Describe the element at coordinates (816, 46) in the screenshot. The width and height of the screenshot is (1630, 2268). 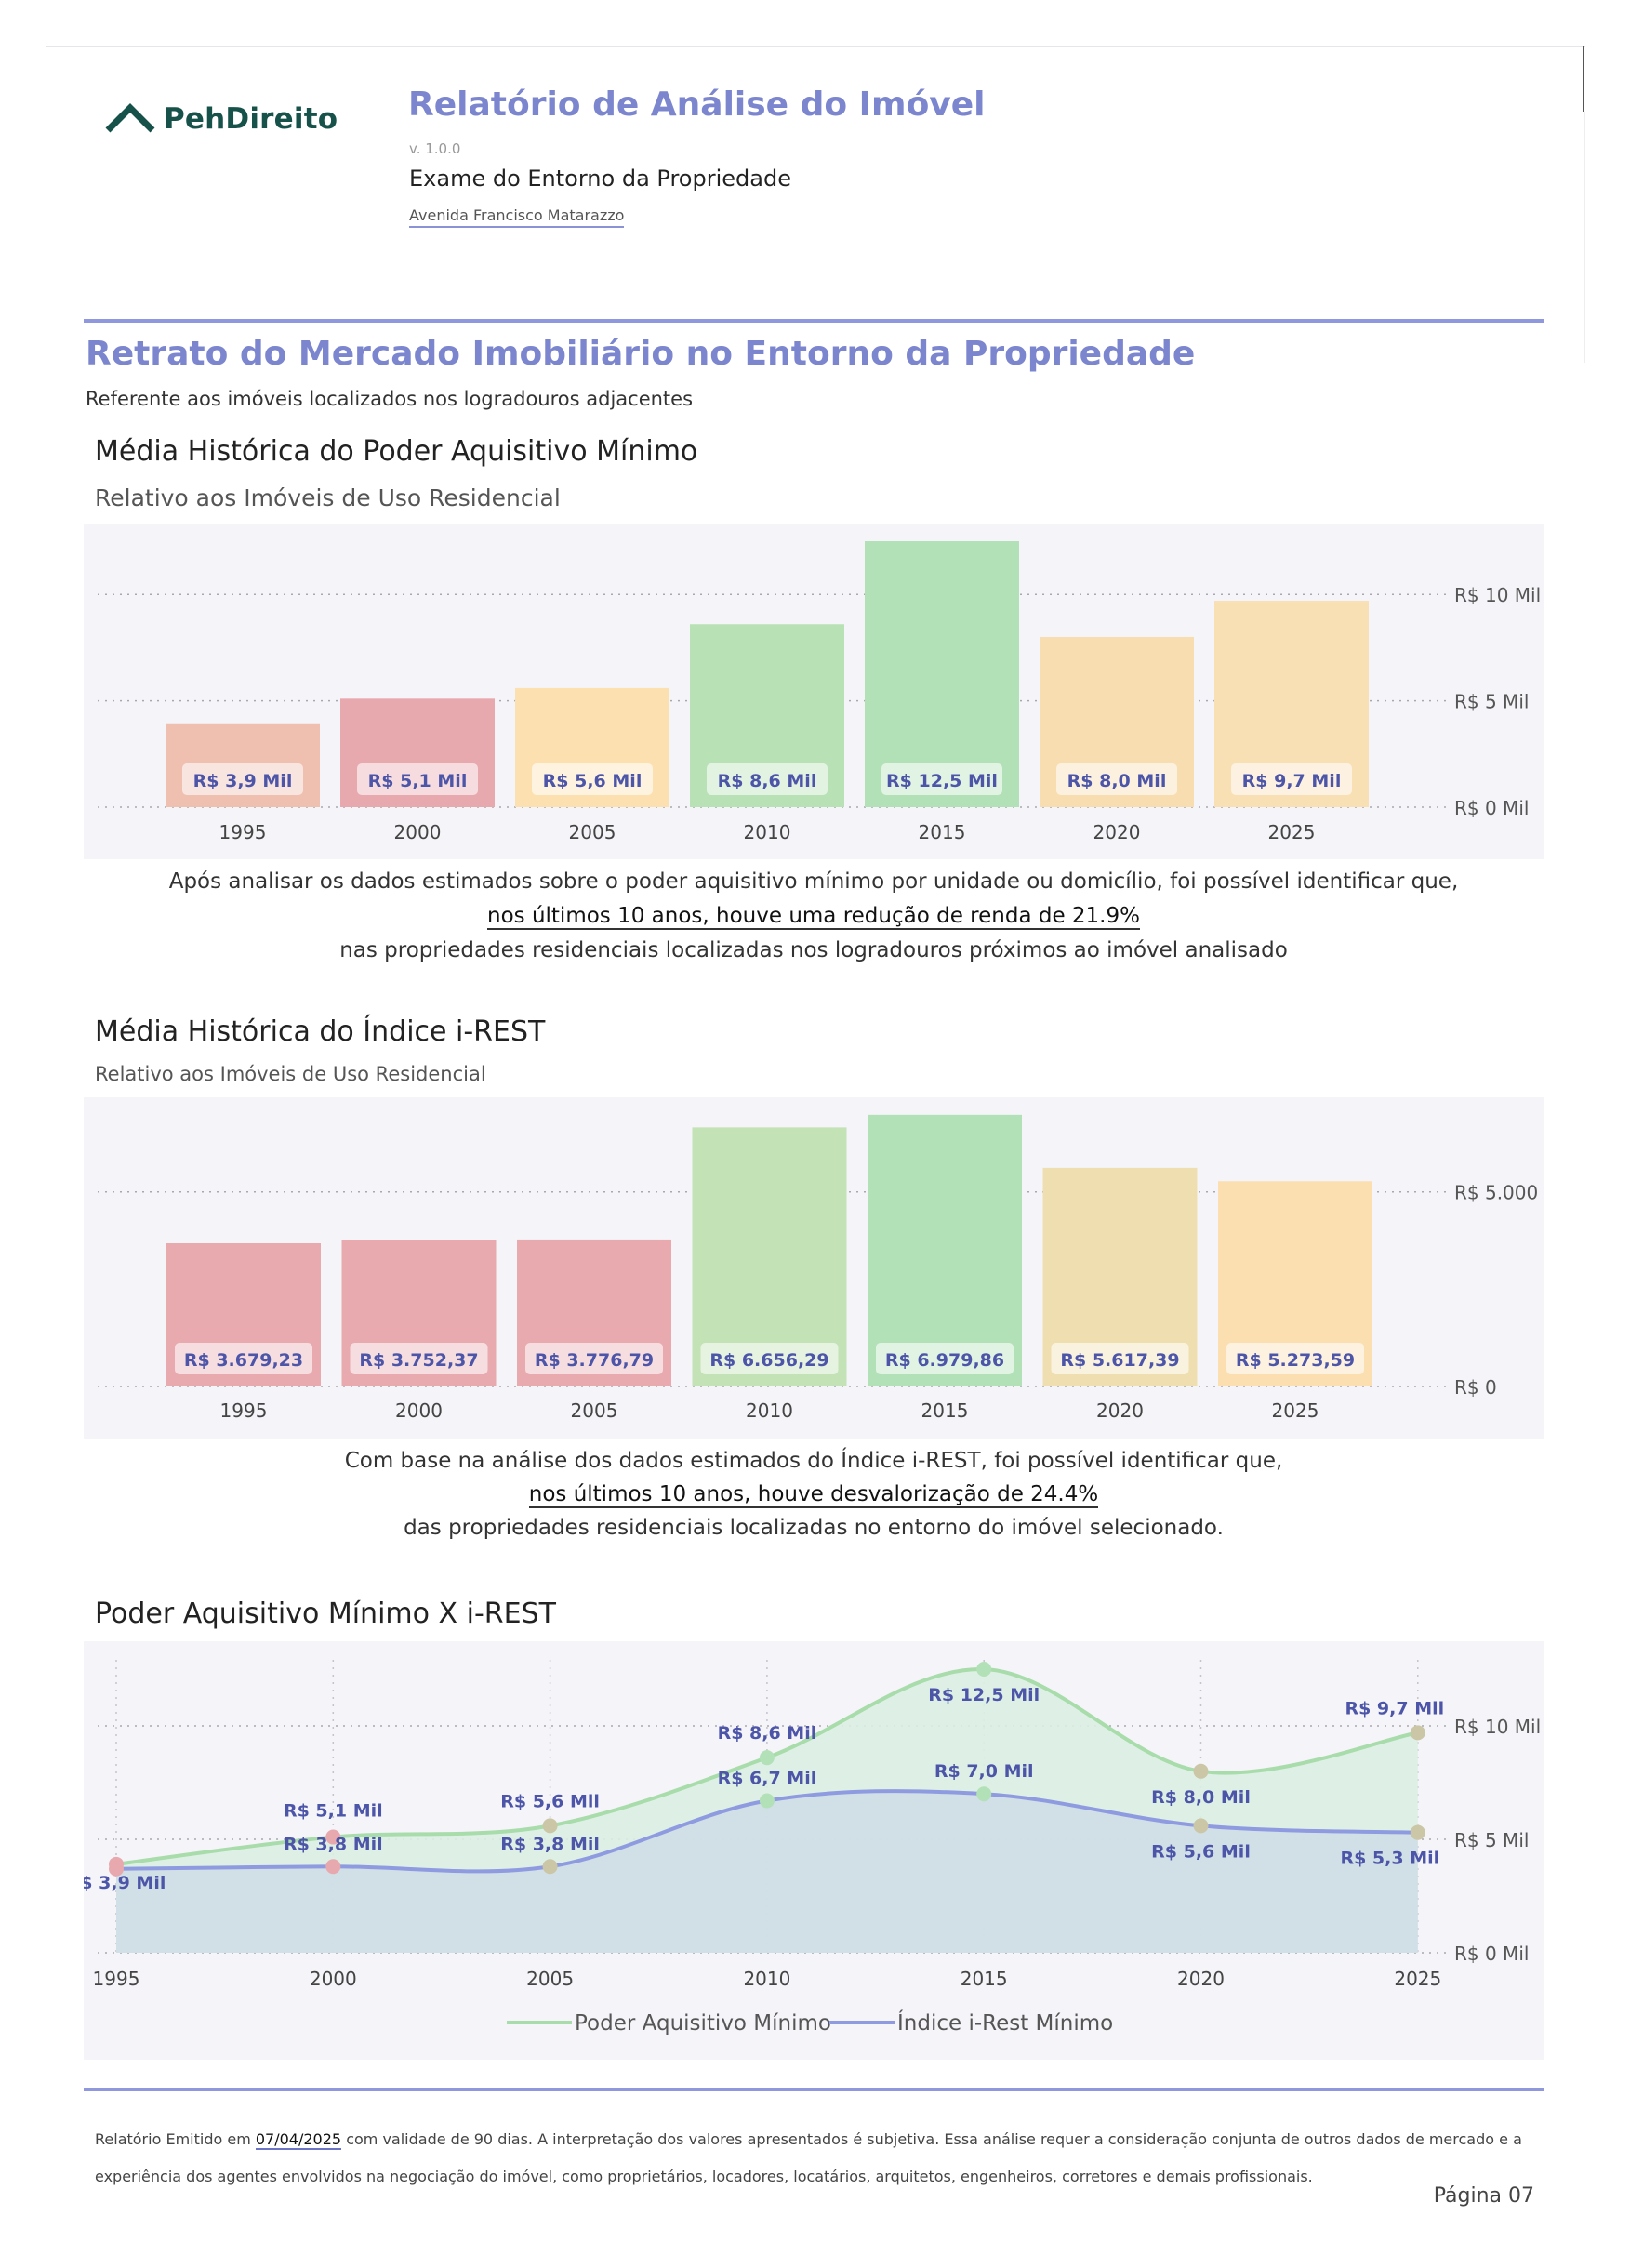
I see `top-divider` at that location.